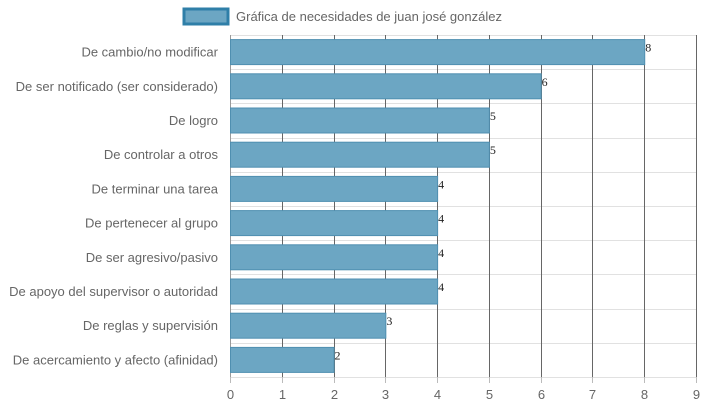 This screenshot has width=702, height=409. Describe the element at coordinates (389, 321) in the screenshot. I see `data-label: 3` at that location.